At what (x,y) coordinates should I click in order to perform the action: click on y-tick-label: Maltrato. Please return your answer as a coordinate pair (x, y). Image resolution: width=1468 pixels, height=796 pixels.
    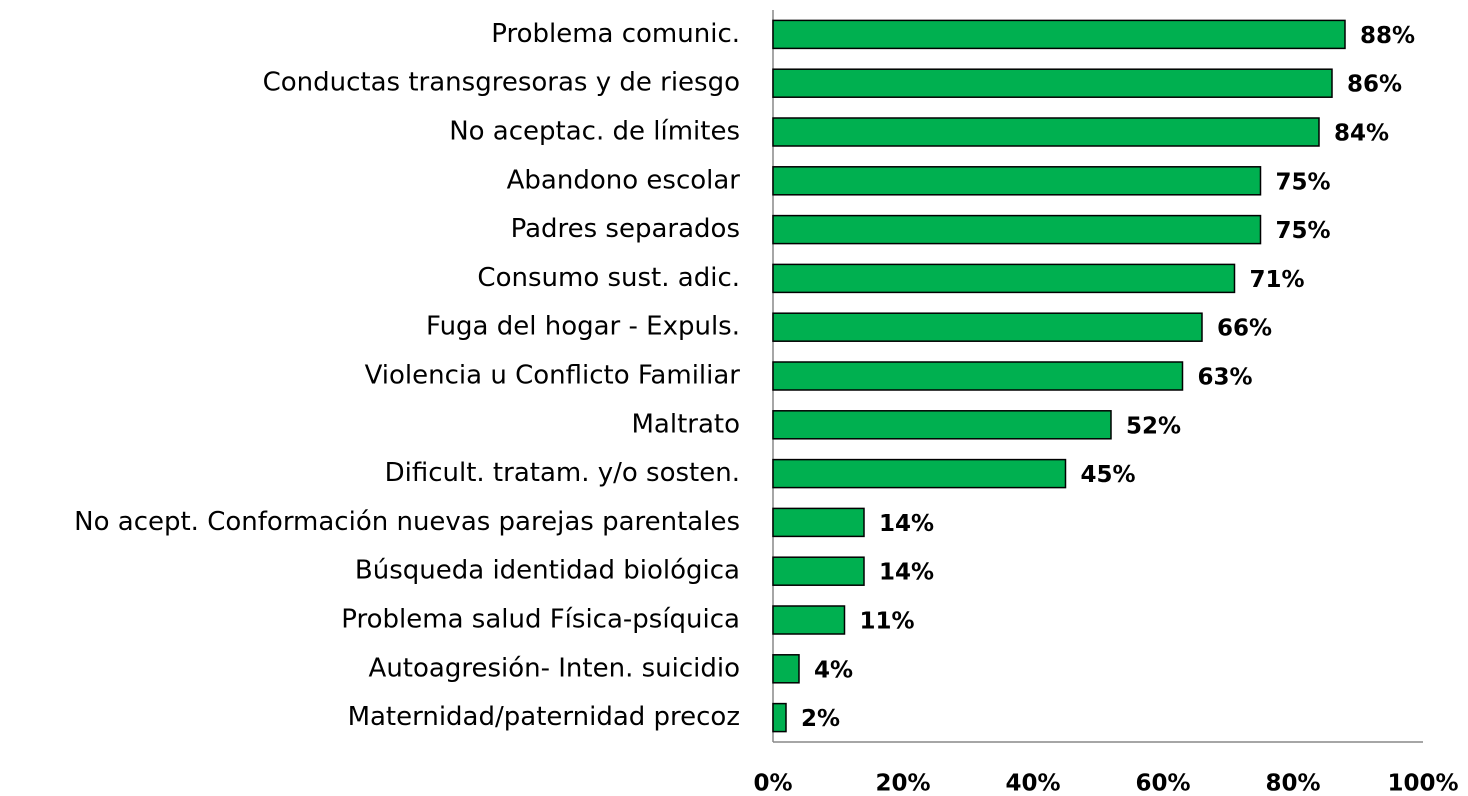
    Looking at the image, I should click on (685, 424).